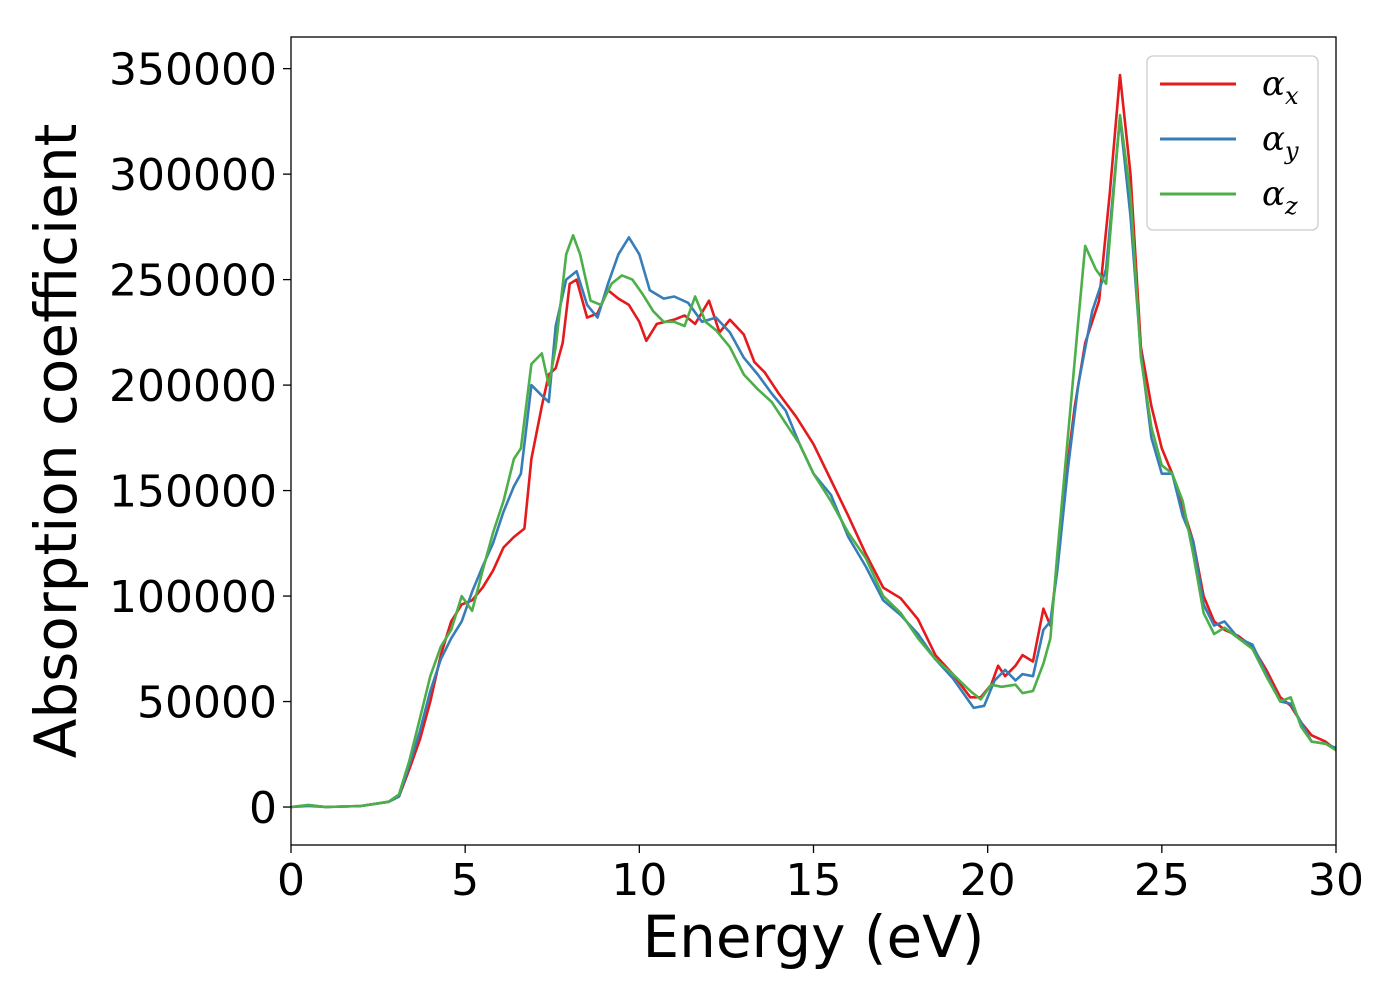  I want to click on y-tick-label: 250000, so click(193, 281).